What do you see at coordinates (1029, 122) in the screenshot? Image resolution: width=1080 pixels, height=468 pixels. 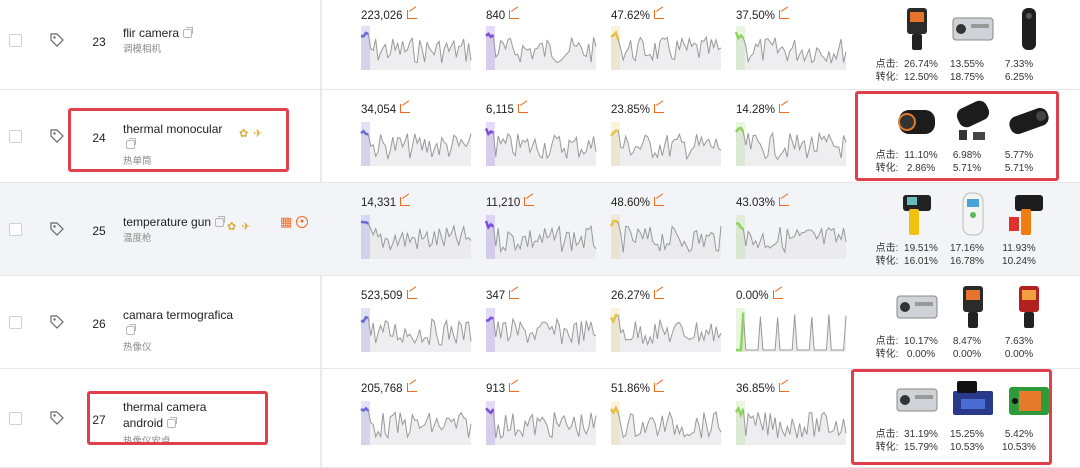 I see `thermal-monocular-long-image` at bounding box center [1029, 122].